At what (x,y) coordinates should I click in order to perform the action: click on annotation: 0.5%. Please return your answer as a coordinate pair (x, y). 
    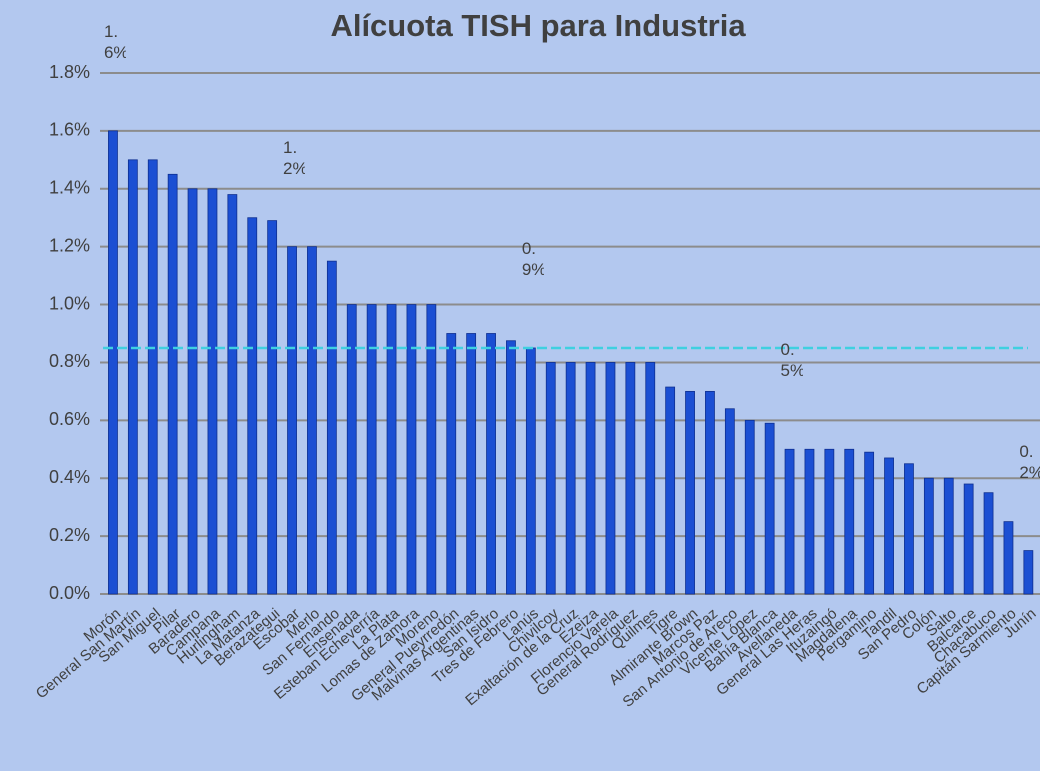
    Looking at the image, I should click on (791, 360).